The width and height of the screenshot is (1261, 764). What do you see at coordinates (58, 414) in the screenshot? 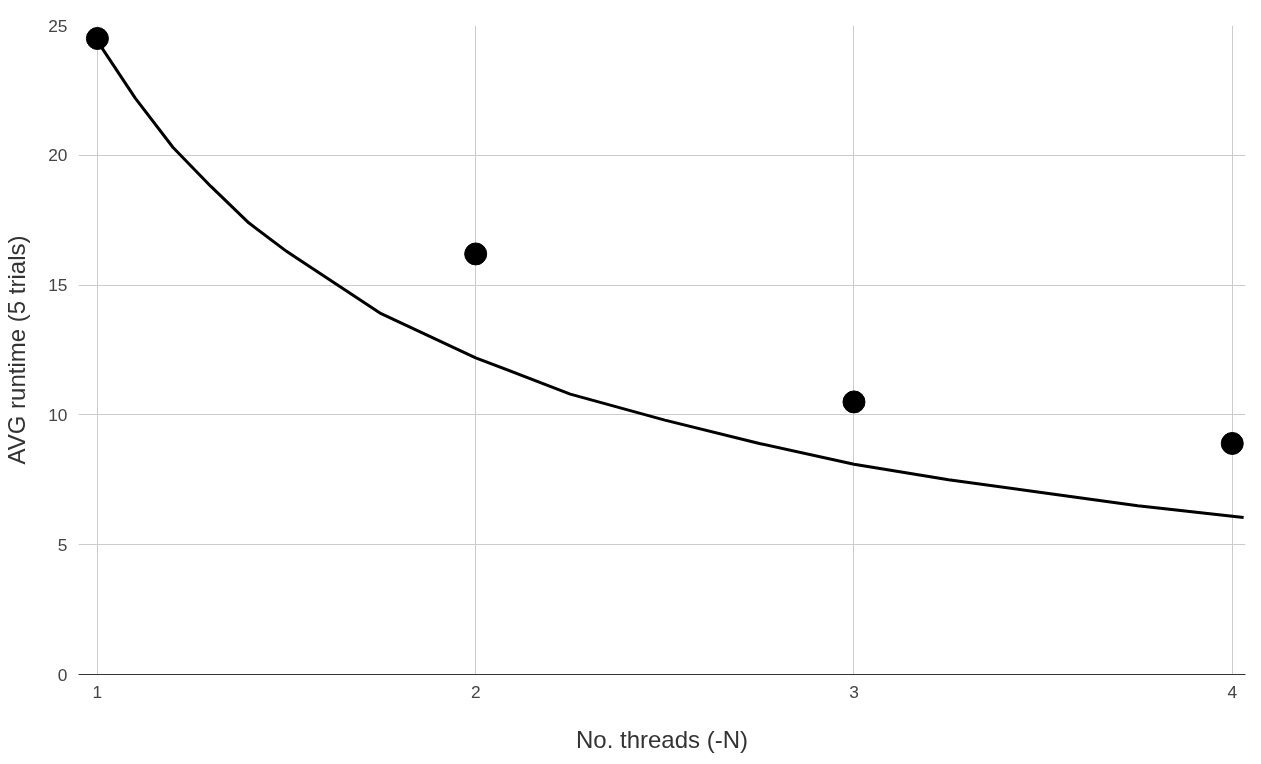
I see `y-tick-label: 10` at bounding box center [58, 414].